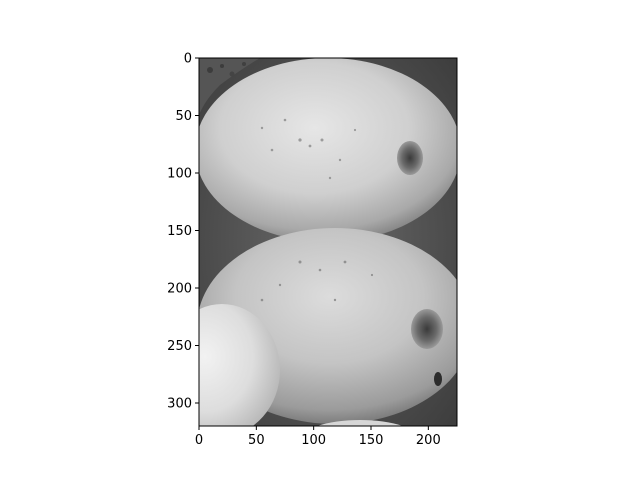  What do you see at coordinates (222, 370) in the screenshot?
I see `fruit-bottom-left` at bounding box center [222, 370].